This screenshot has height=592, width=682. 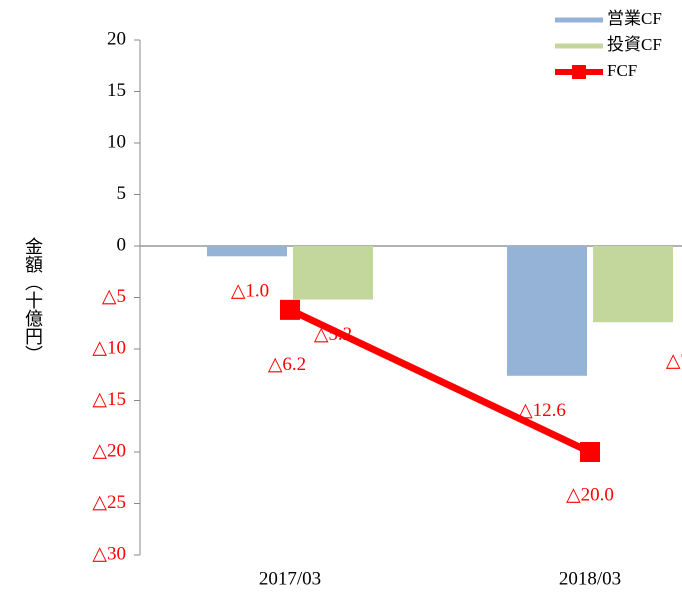 I want to click on data-label: △5.2, so click(x=333, y=334).